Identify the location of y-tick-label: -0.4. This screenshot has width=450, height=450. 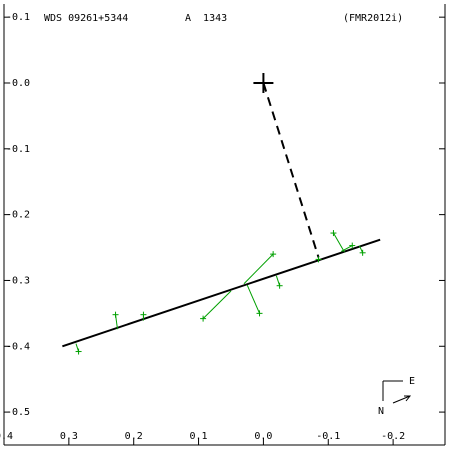
(18, 346).